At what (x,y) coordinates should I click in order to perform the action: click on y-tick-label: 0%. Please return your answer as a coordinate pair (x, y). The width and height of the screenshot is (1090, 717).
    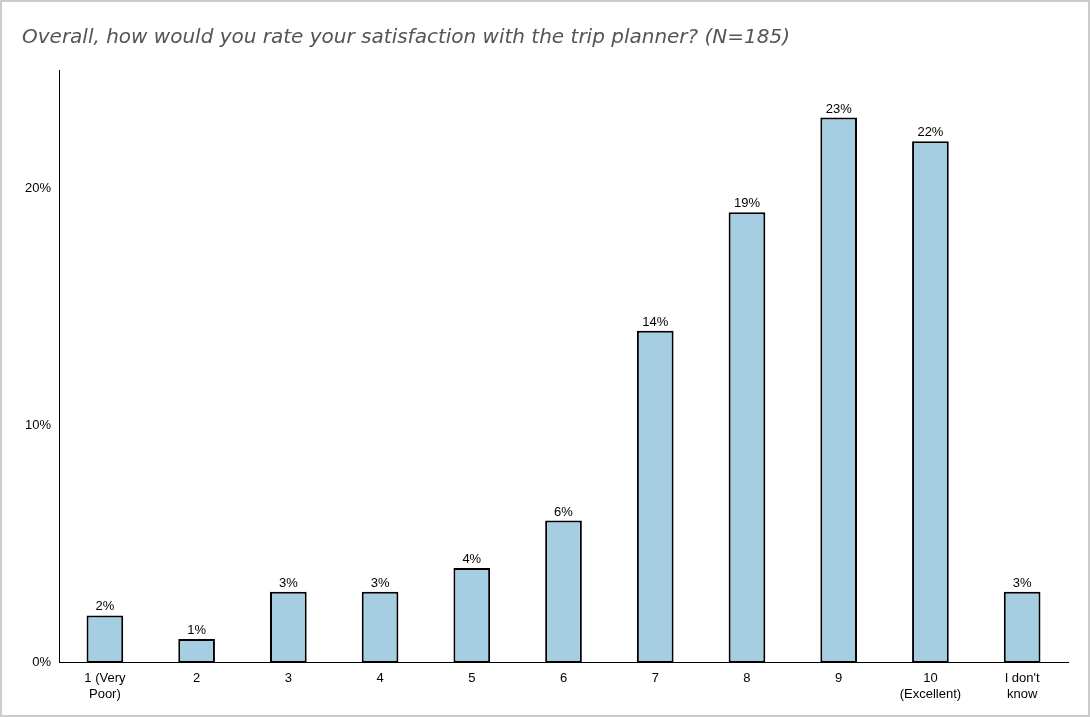
    Looking at the image, I should click on (42, 662).